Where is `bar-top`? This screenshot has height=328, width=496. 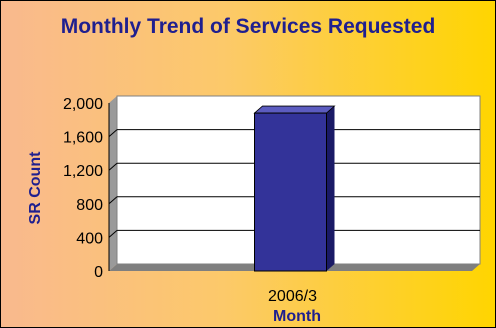
bar-top is located at coordinates (294, 109).